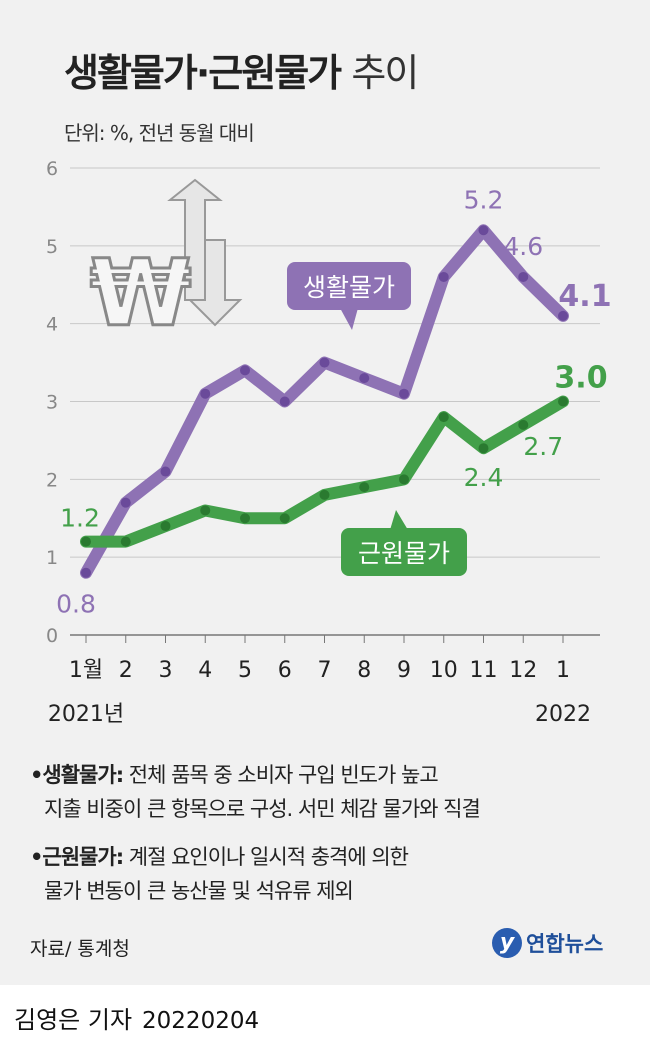 The height and width of the screenshot is (1043, 650). I want to click on legend-callout-core: 근원물가, so click(404, 543).